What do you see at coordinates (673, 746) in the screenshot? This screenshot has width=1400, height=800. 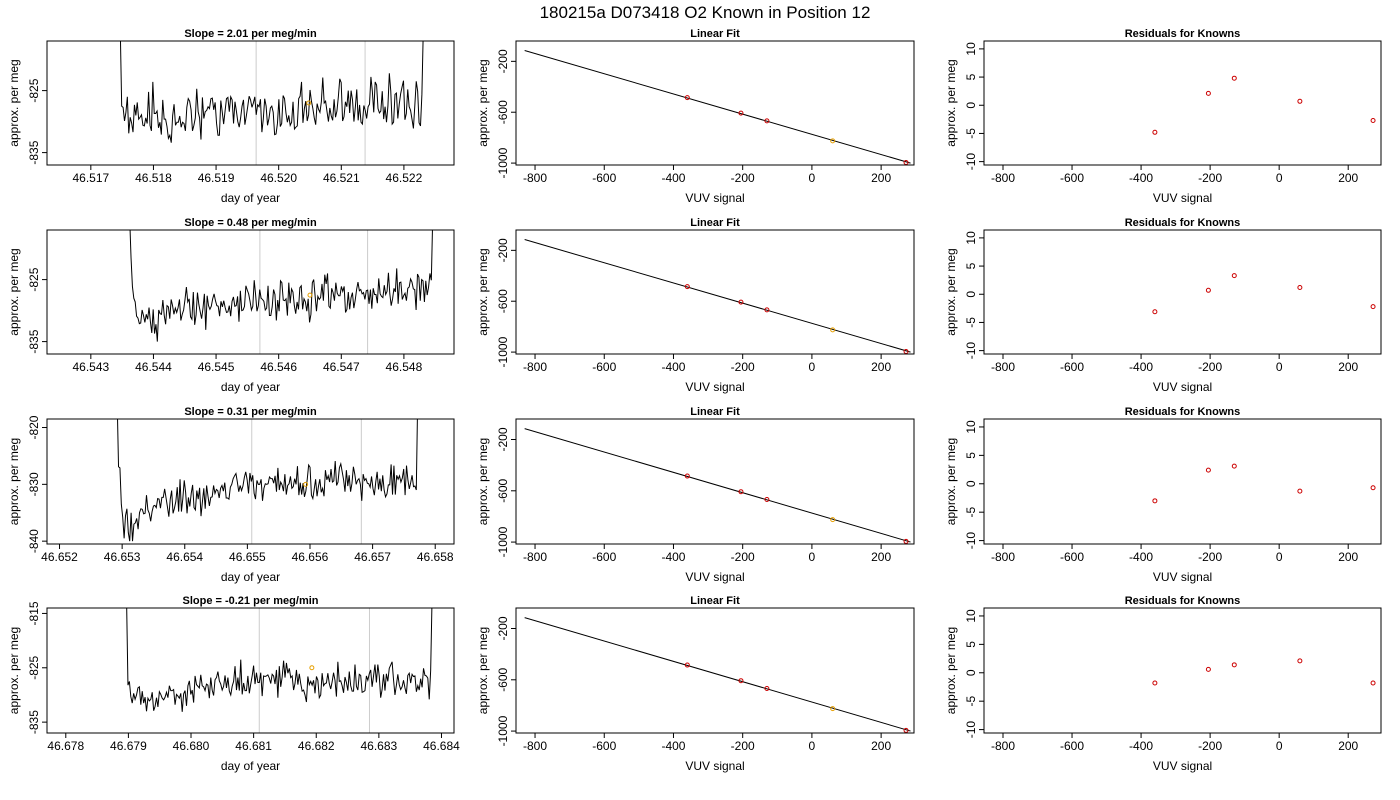 I see `chart-4-2-xtick-label-2: -400` at bounding box center [673, 746].